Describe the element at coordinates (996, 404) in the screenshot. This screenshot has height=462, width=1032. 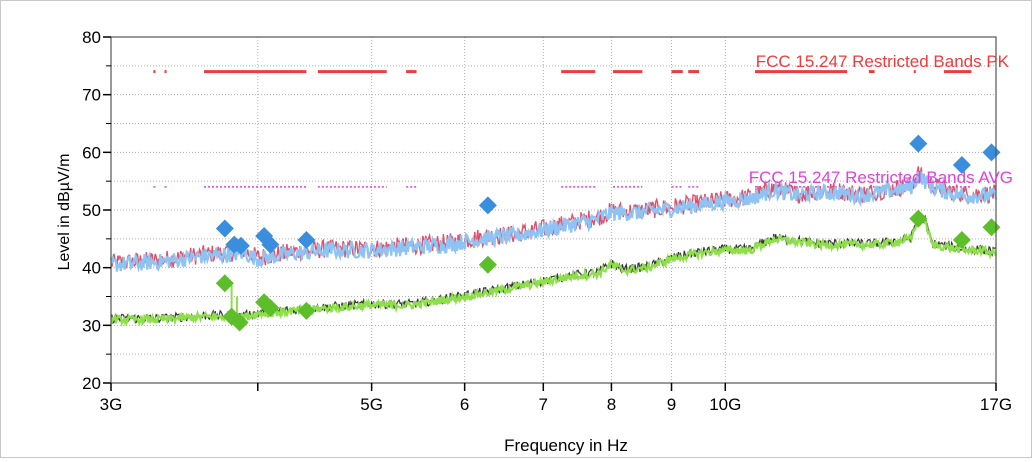
I see `x-tick-label: 17G` at that location.